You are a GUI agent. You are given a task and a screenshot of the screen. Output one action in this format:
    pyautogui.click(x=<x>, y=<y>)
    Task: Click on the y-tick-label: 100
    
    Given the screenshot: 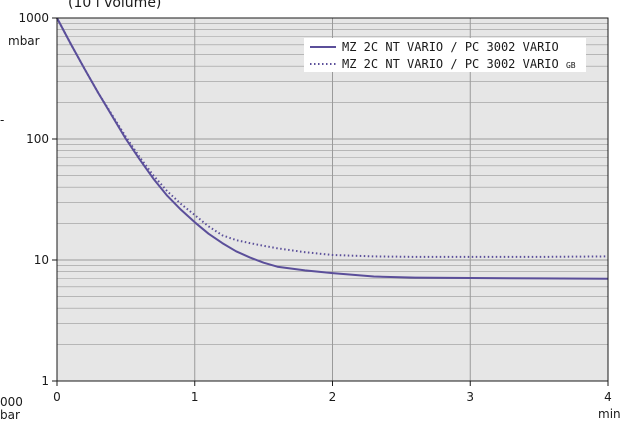 What is the action you would take?
    pyautogui.click(x=37, y=139)
    